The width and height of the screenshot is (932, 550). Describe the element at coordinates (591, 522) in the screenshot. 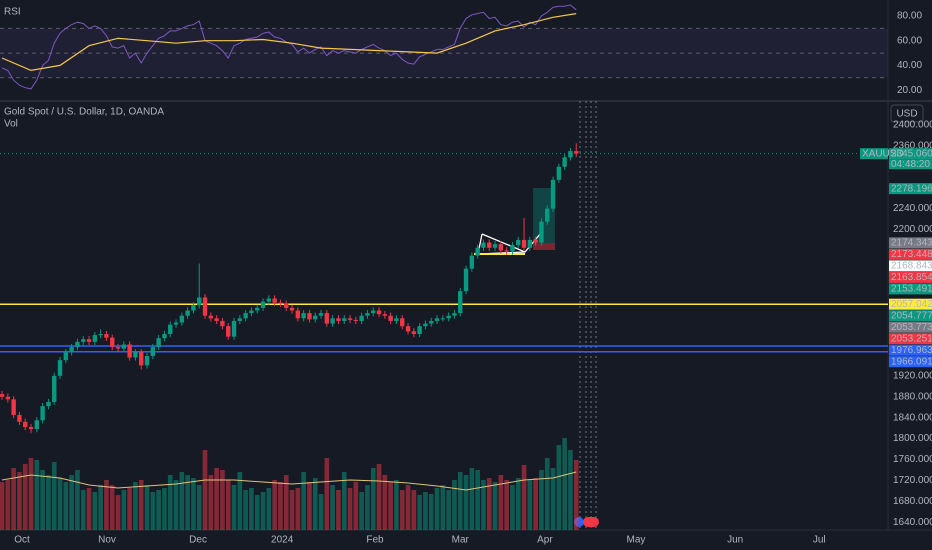

I see `event-flag` at that location.